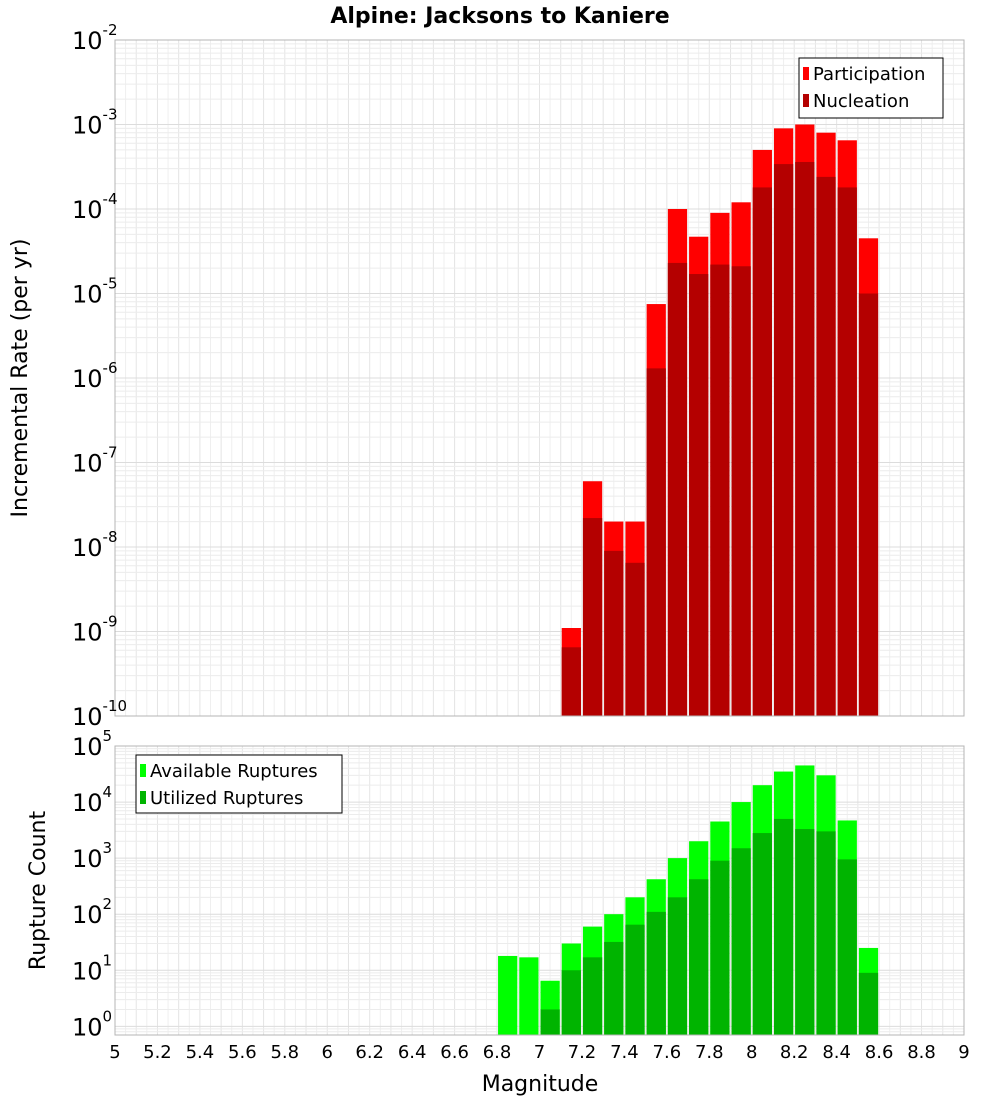 Image resolution: width=1000 pixels, height=1100 pixels. What do you see at coordinates (157, 1052) in the screenshot?
I see `x-tick-label: 5.2` at bounding box center [157, 1052].